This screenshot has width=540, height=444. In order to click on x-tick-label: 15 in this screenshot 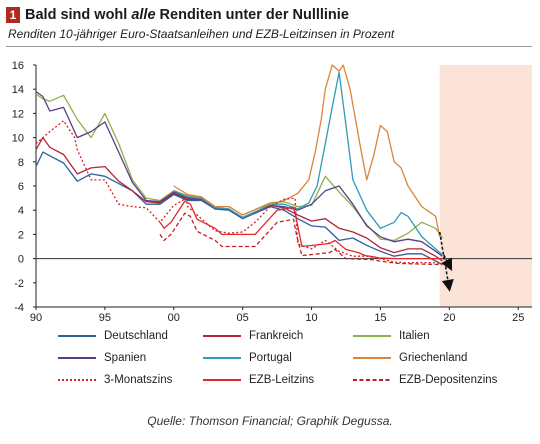, I will do `click(380, 318)`.